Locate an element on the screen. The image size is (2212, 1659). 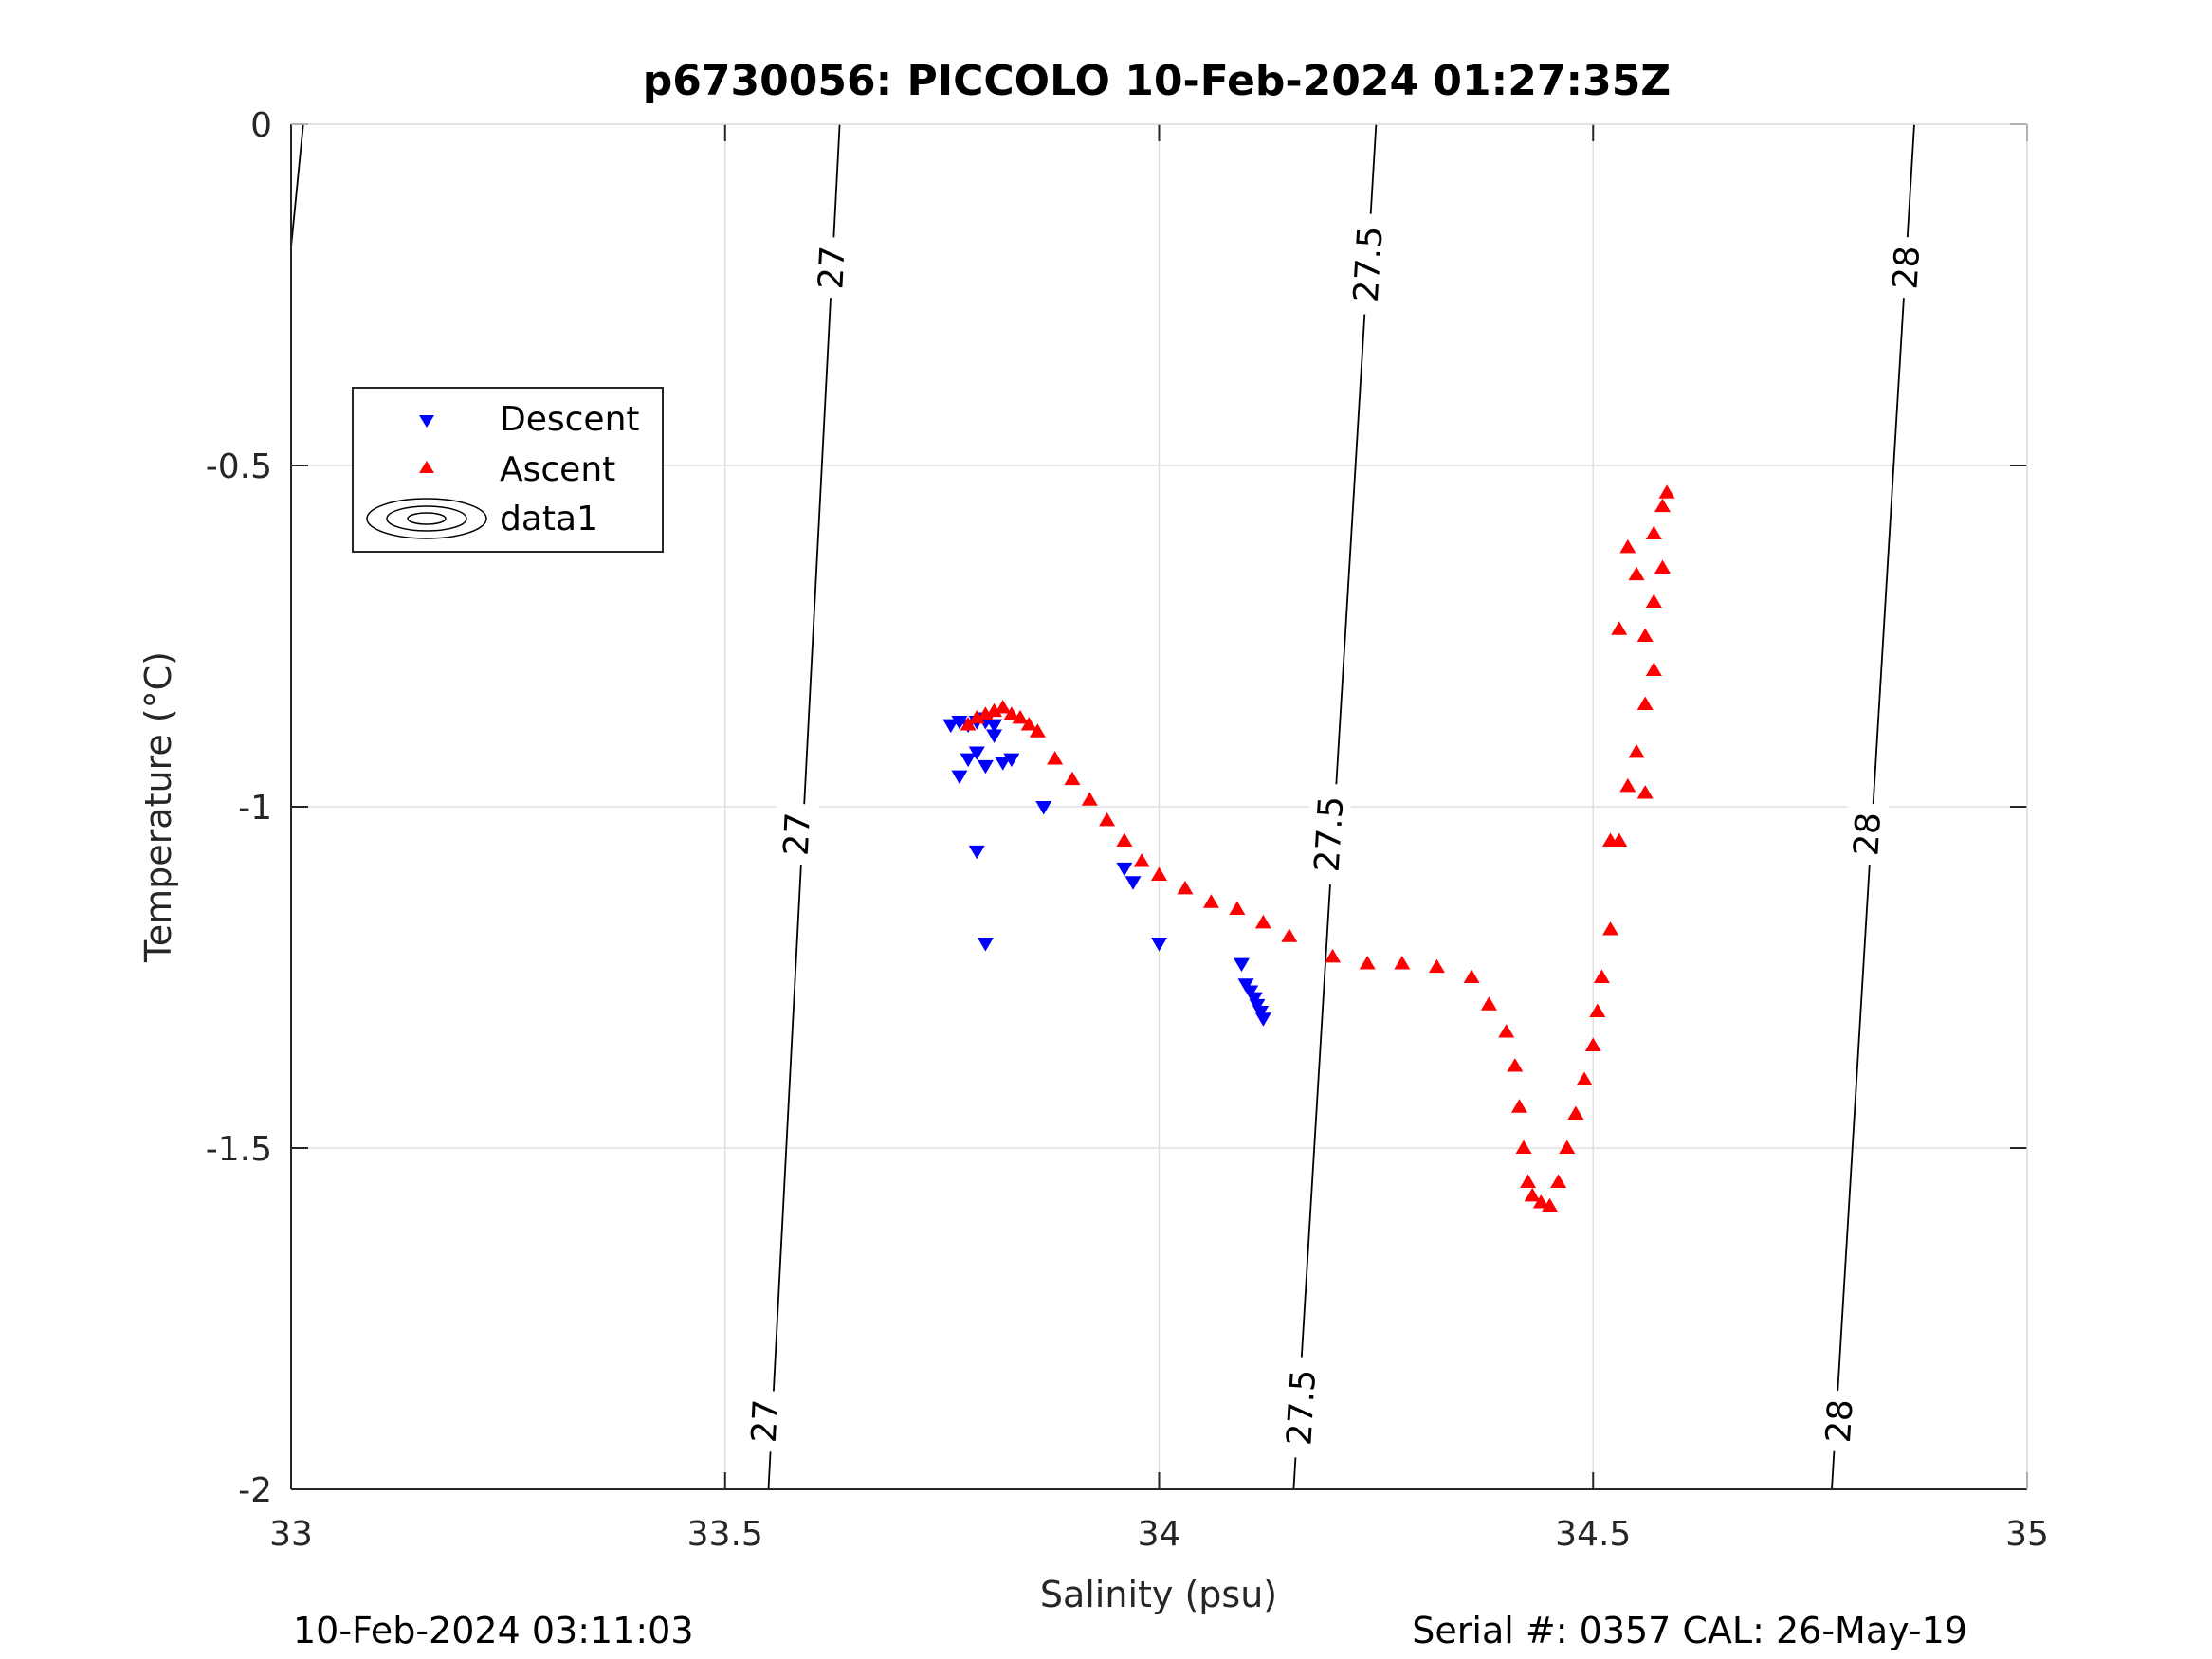
legend-item-data1: data1 is located at coordinates (482, 518).